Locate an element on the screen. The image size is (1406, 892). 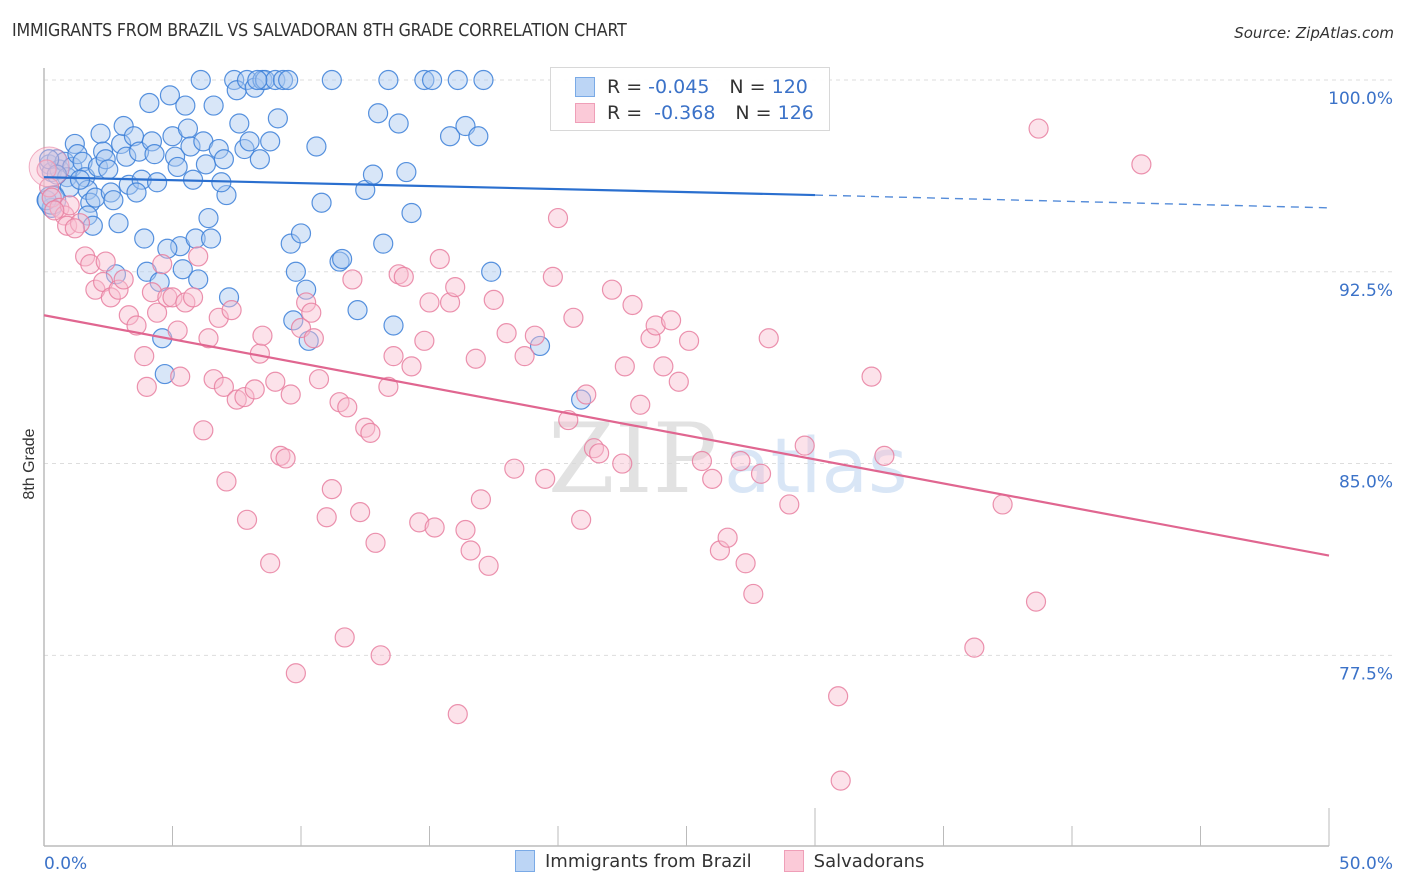
n-label: N = is located at coordinates (747, 87).